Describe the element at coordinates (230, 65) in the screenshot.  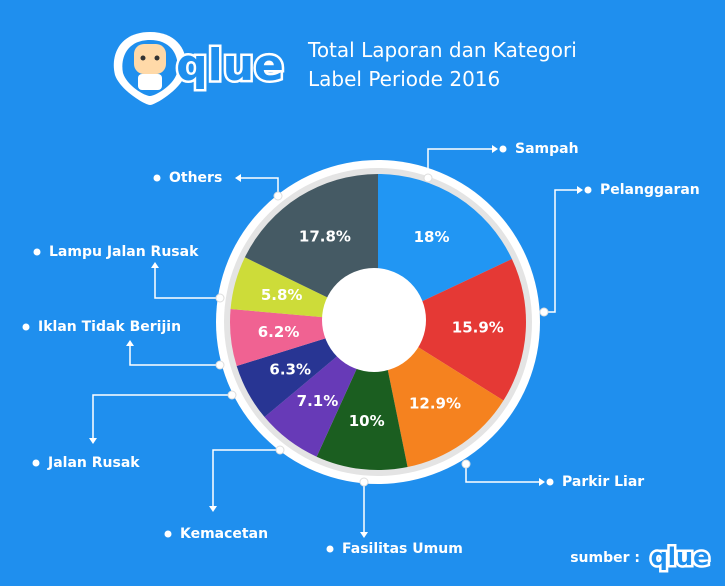
I see `brand: qlue` at that location.